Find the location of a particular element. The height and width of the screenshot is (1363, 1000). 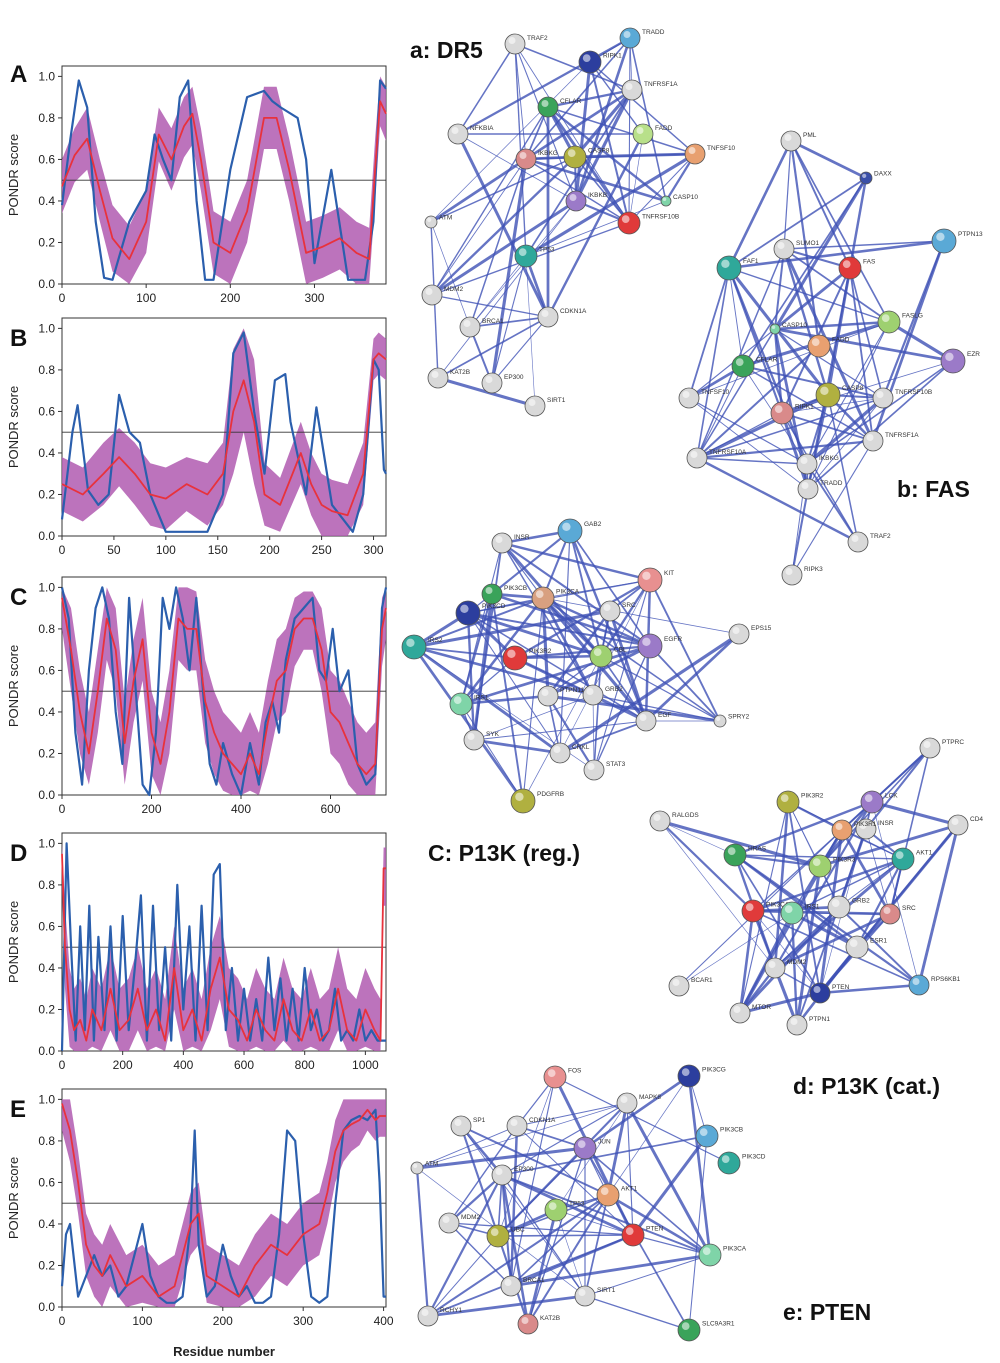

node-label: ESR1 is located at coordinates (878, 941).